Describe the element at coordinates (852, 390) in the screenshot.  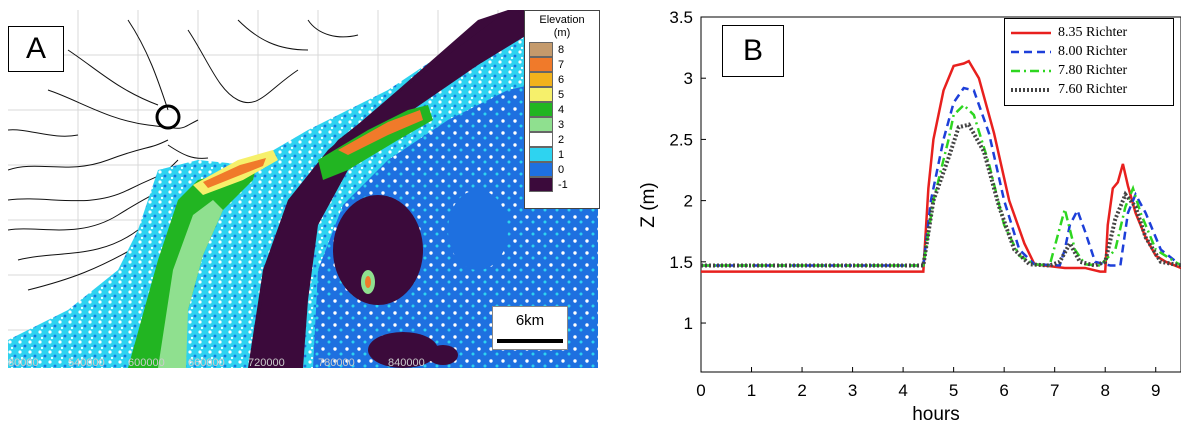
I see `x-tick-label: 3` at that location.